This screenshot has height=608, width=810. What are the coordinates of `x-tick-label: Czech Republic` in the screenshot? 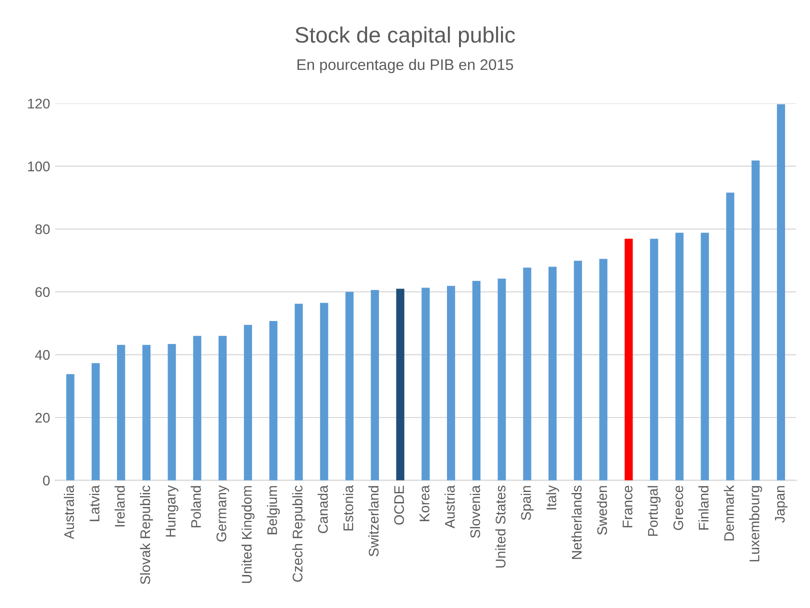 It's located at (299, 534).